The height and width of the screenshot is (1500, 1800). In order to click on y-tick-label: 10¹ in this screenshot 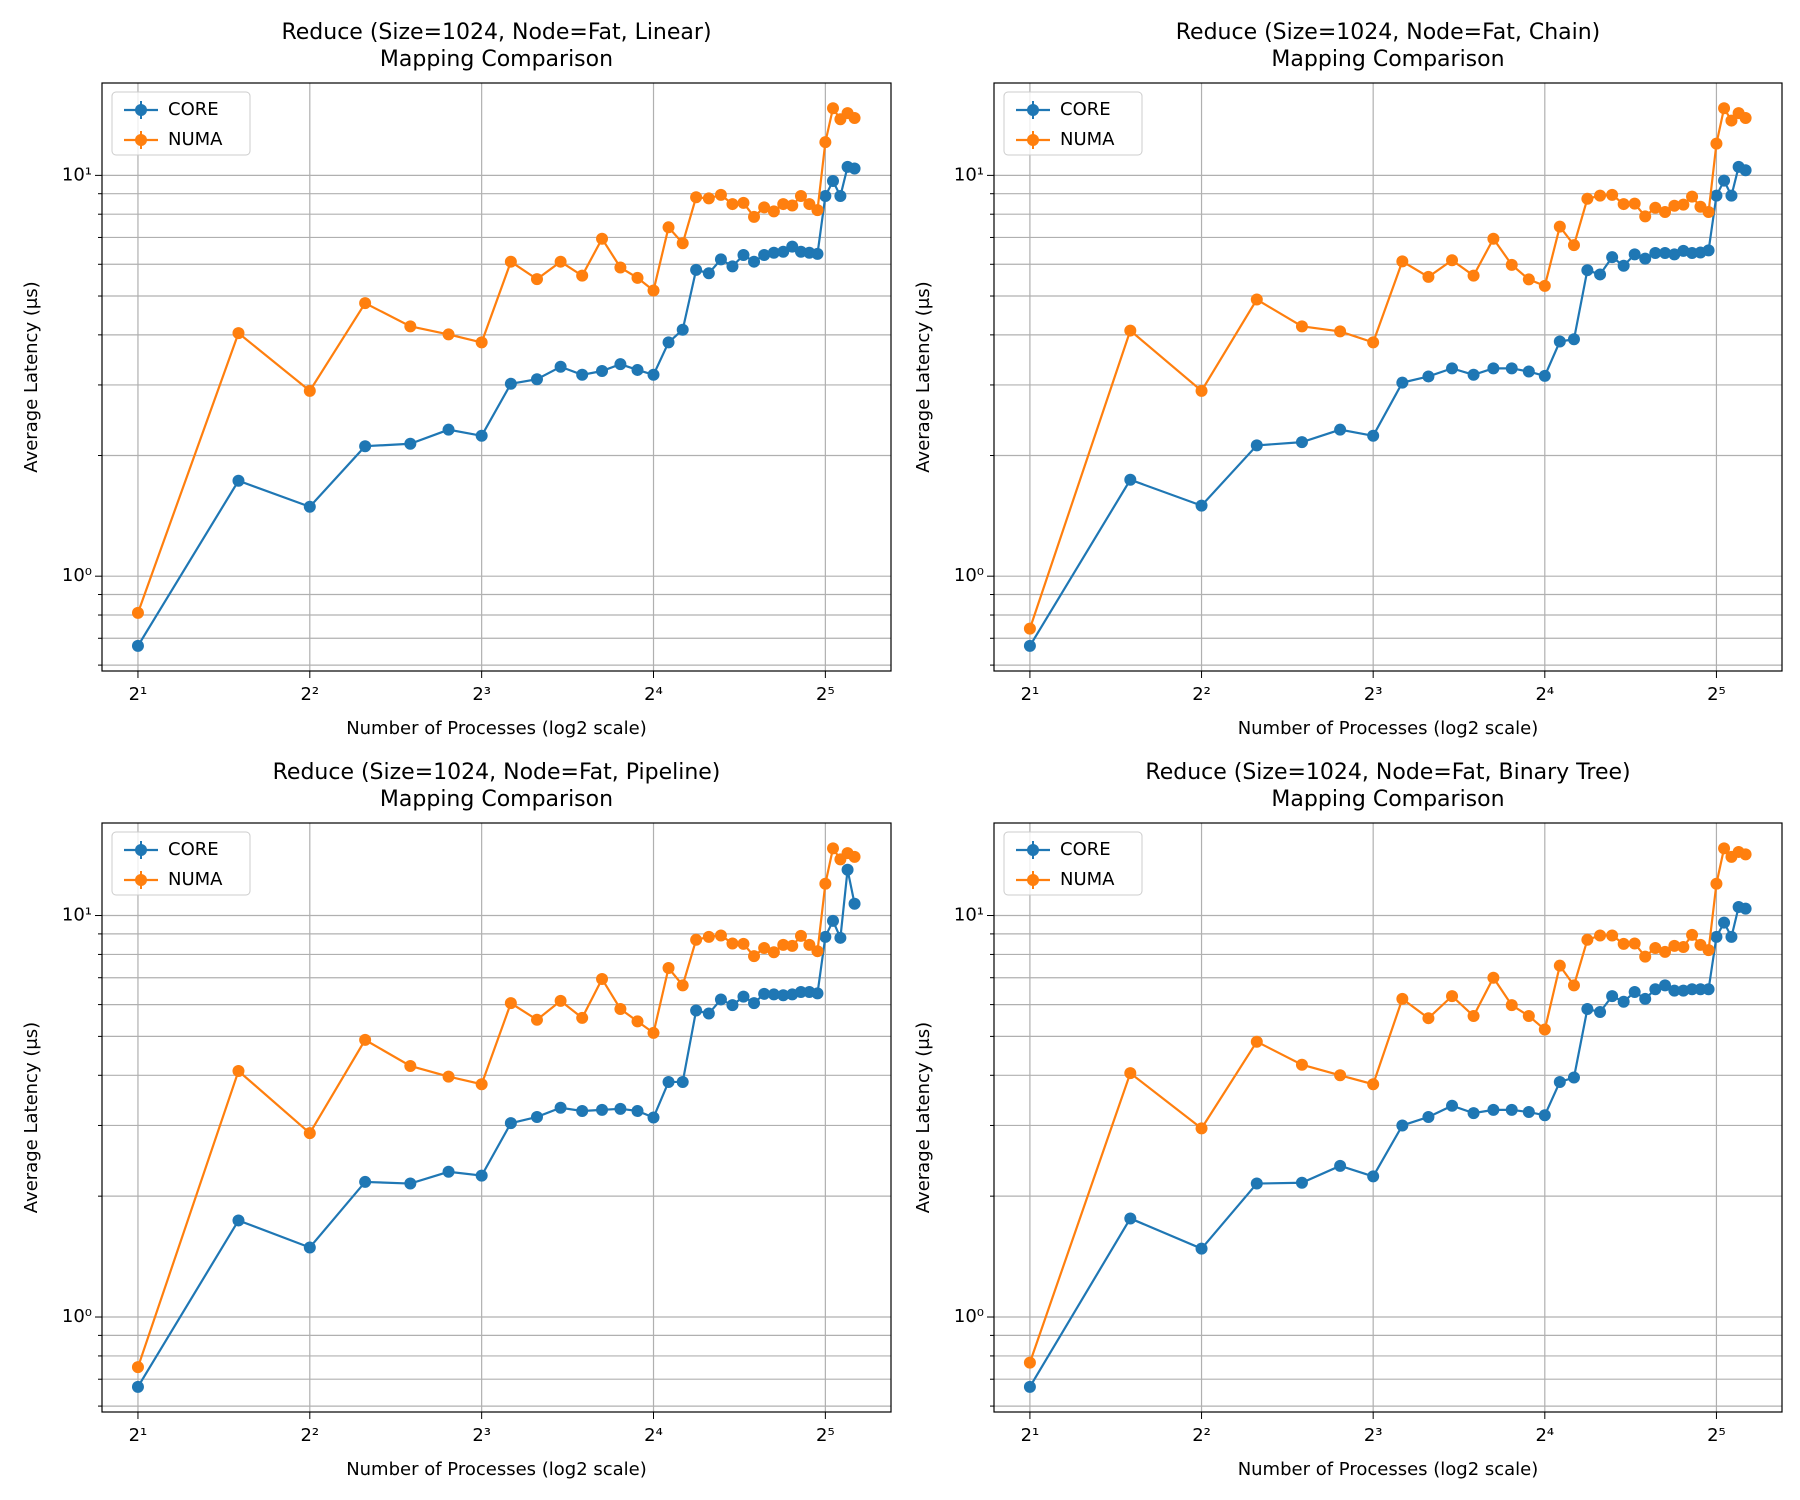, I will do `click(77, 174)`.